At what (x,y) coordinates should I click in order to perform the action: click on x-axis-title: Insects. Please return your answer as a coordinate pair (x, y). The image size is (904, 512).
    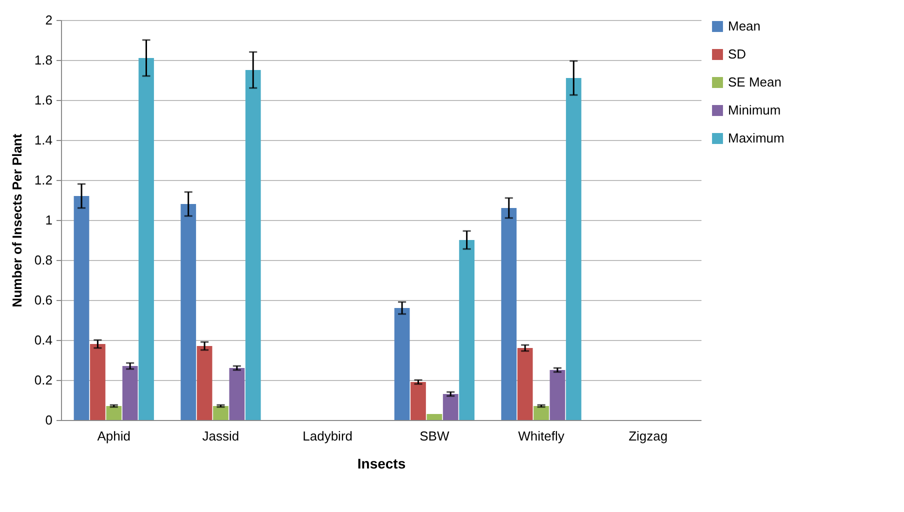
    Looking at the image, I should click on (381, 464).